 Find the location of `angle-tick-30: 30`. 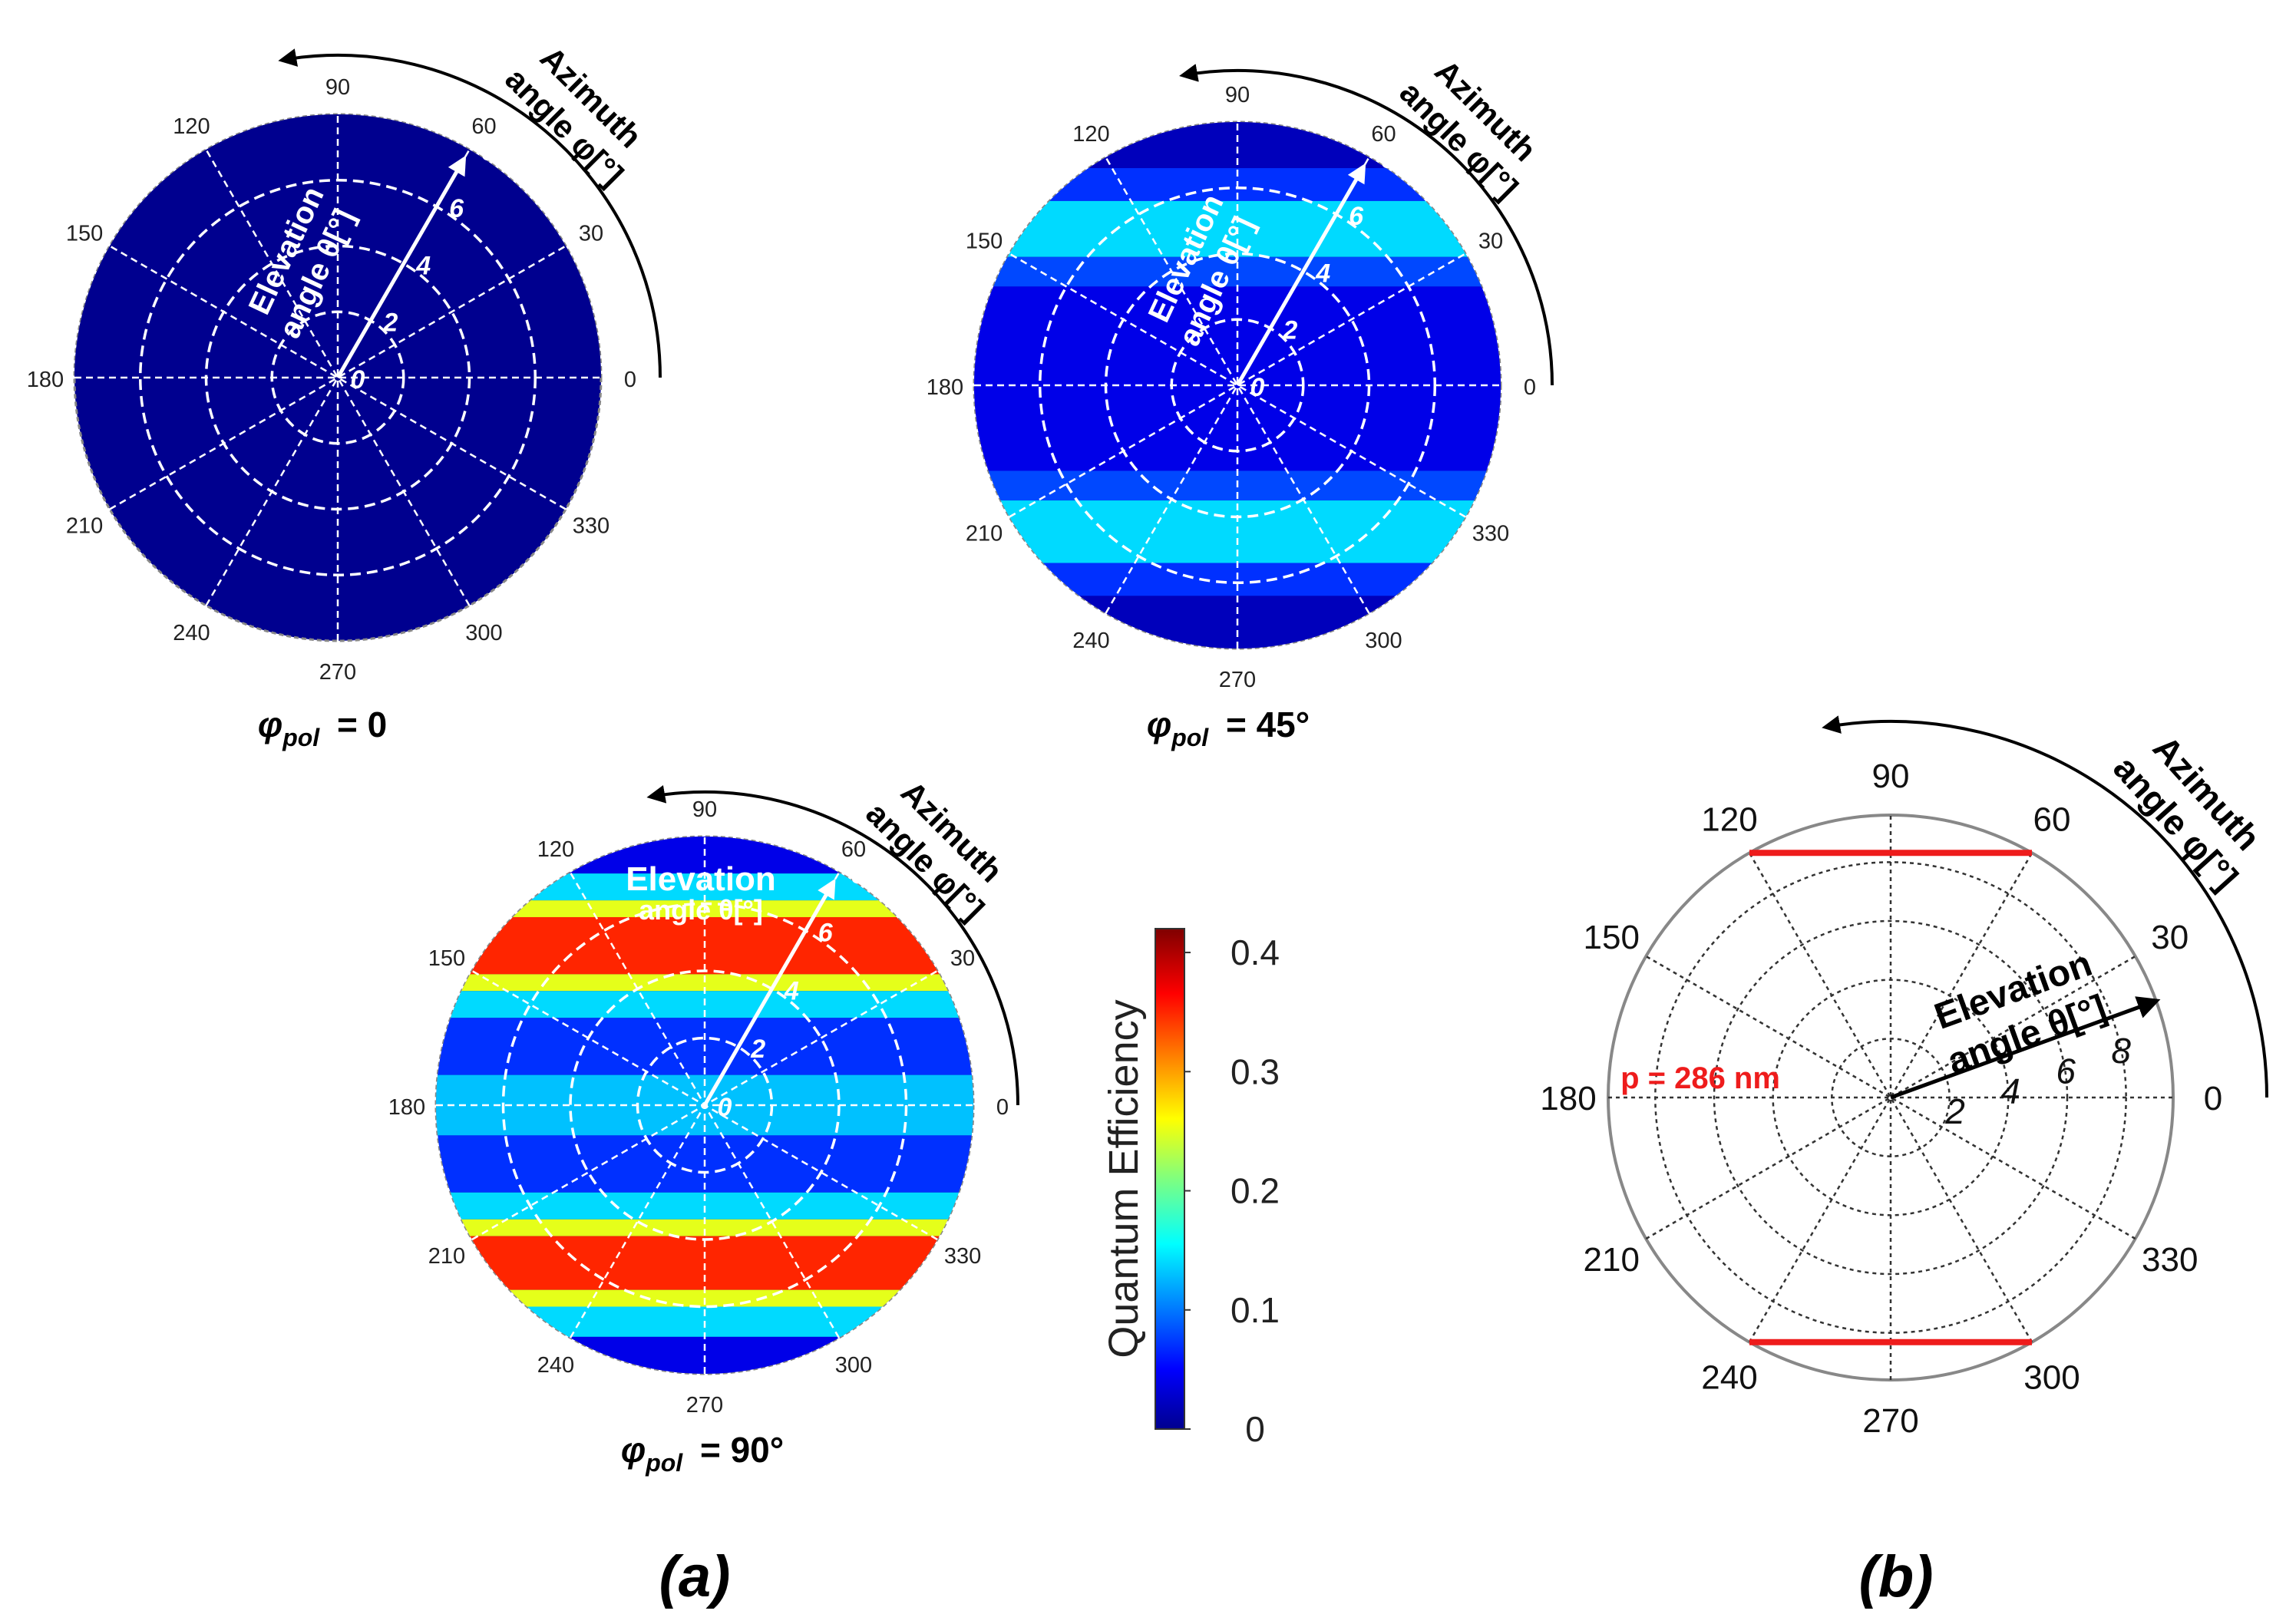

angle-tick-30: 30 is located at coordinates (962, 959).